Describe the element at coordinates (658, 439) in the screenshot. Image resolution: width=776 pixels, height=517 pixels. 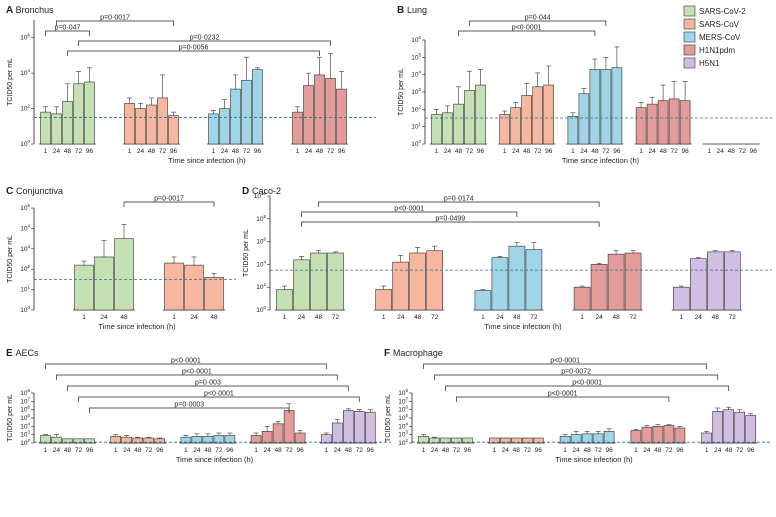
I see `series-h1n1pdm: 1 24 48 72 96` at that location.